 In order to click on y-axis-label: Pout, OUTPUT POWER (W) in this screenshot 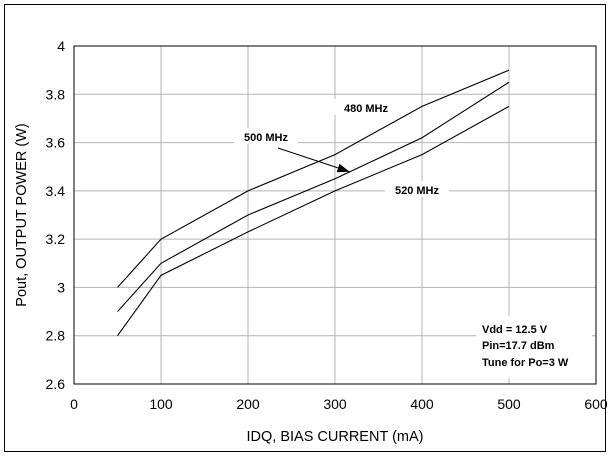, I will do `click(22, 214)`.